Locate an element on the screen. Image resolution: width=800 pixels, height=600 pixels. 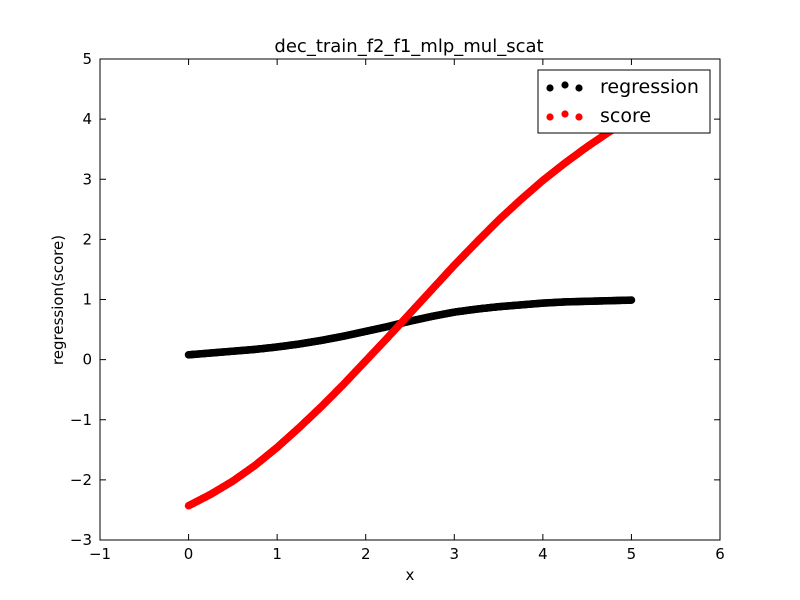
legend: regression score is located at coordinates (624, 101).